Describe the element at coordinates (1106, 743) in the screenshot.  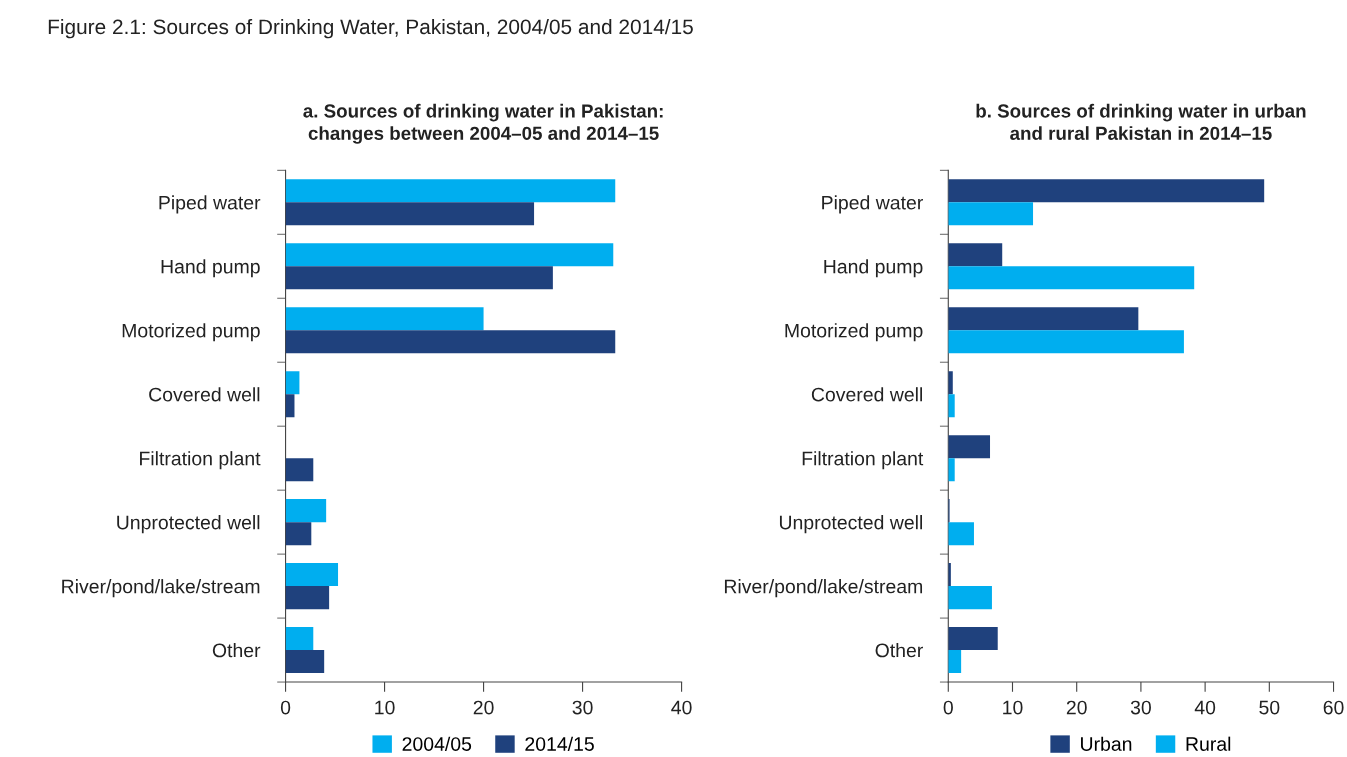
I see `legend-label: Urban` at that location.